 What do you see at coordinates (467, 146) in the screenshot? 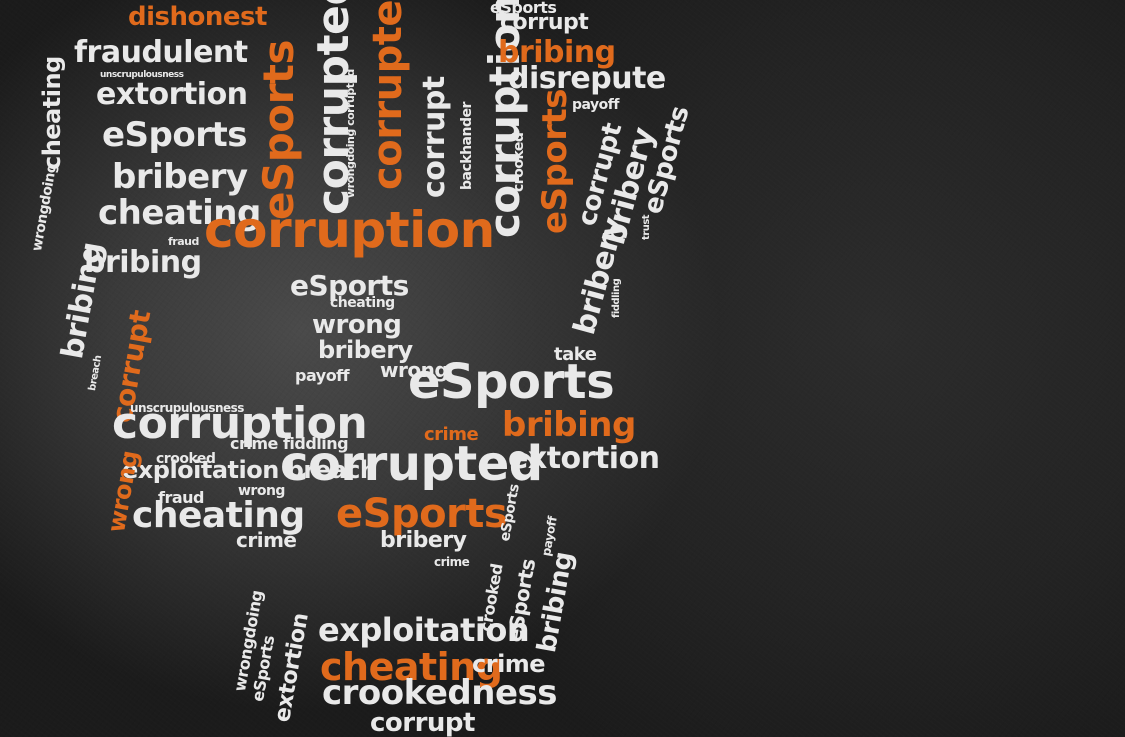
I see `word: backhander` at bounding box center [467, 146].